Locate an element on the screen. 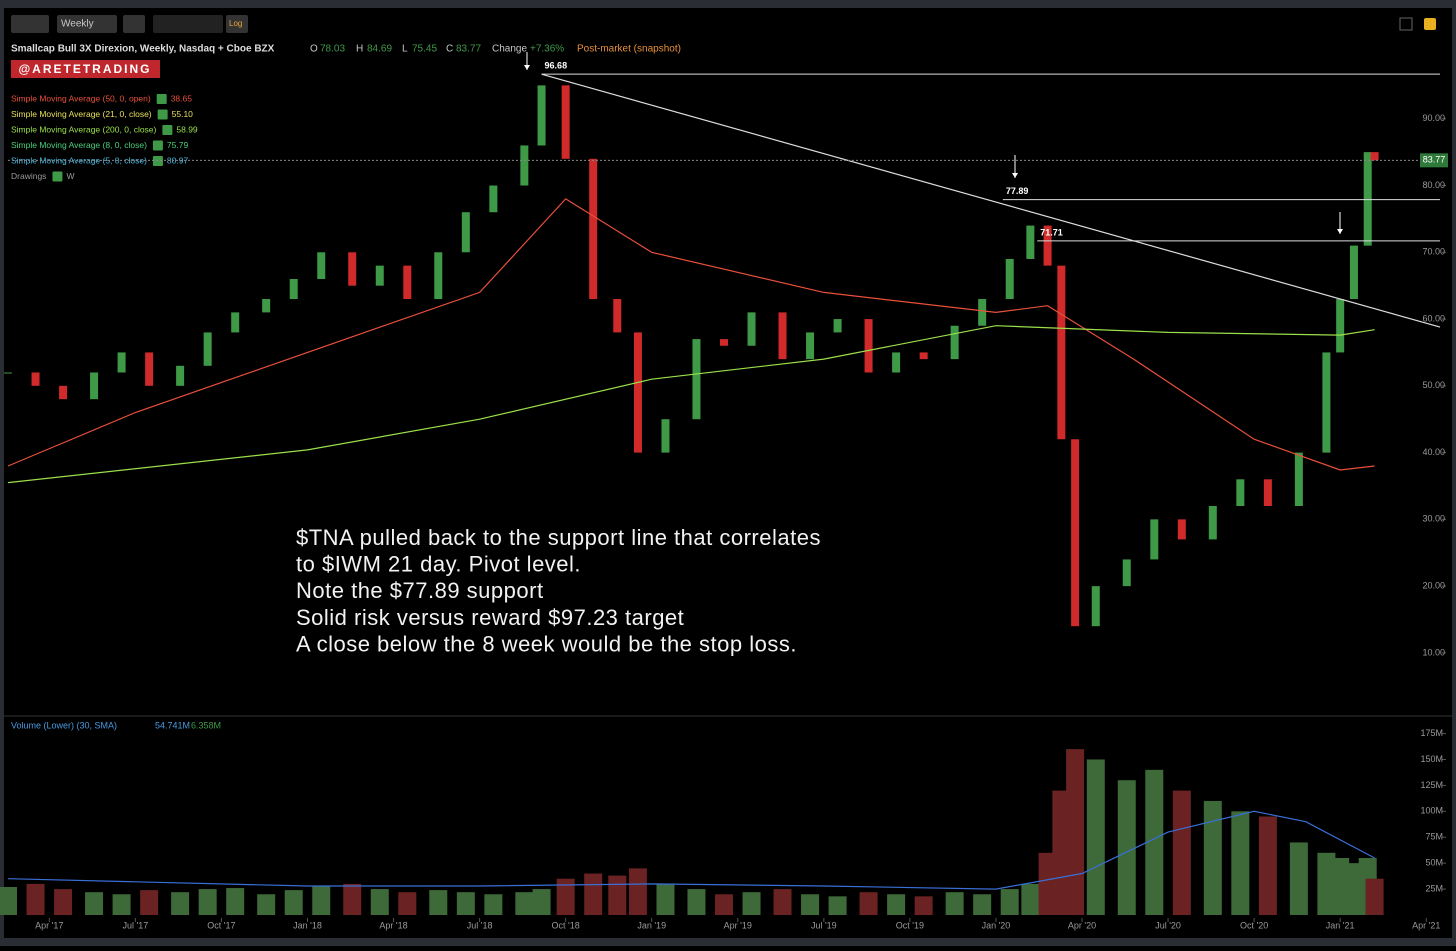  log-button is located at coordinates (237, 24).